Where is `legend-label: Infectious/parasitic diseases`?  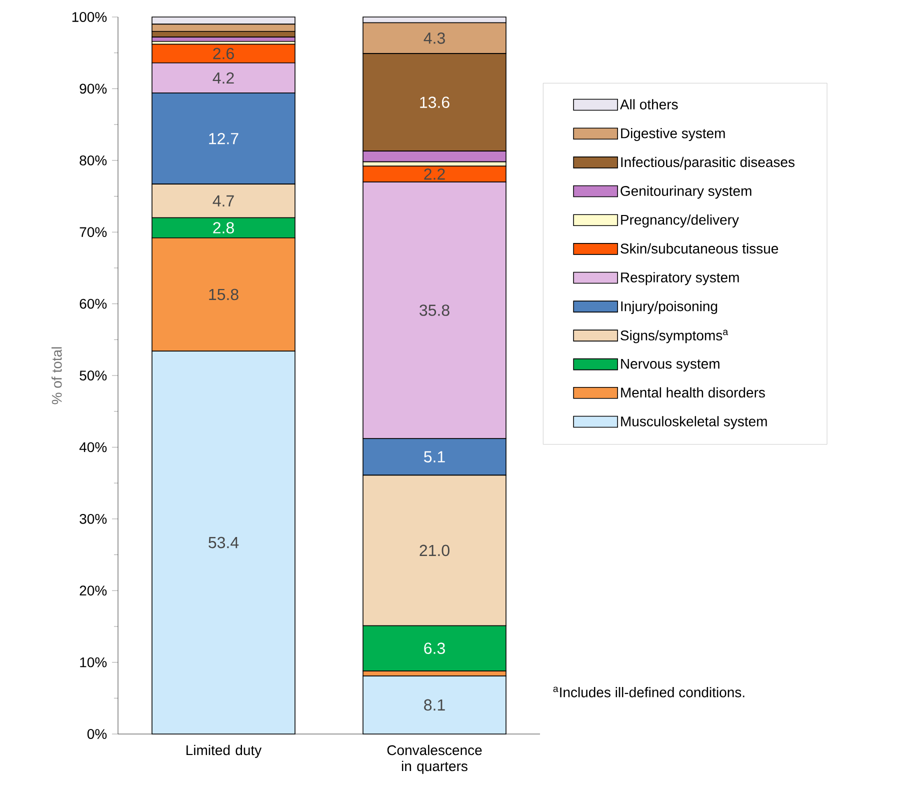
legend-label: Infectious/parasitic diseases is located at coordinates (708, 163).